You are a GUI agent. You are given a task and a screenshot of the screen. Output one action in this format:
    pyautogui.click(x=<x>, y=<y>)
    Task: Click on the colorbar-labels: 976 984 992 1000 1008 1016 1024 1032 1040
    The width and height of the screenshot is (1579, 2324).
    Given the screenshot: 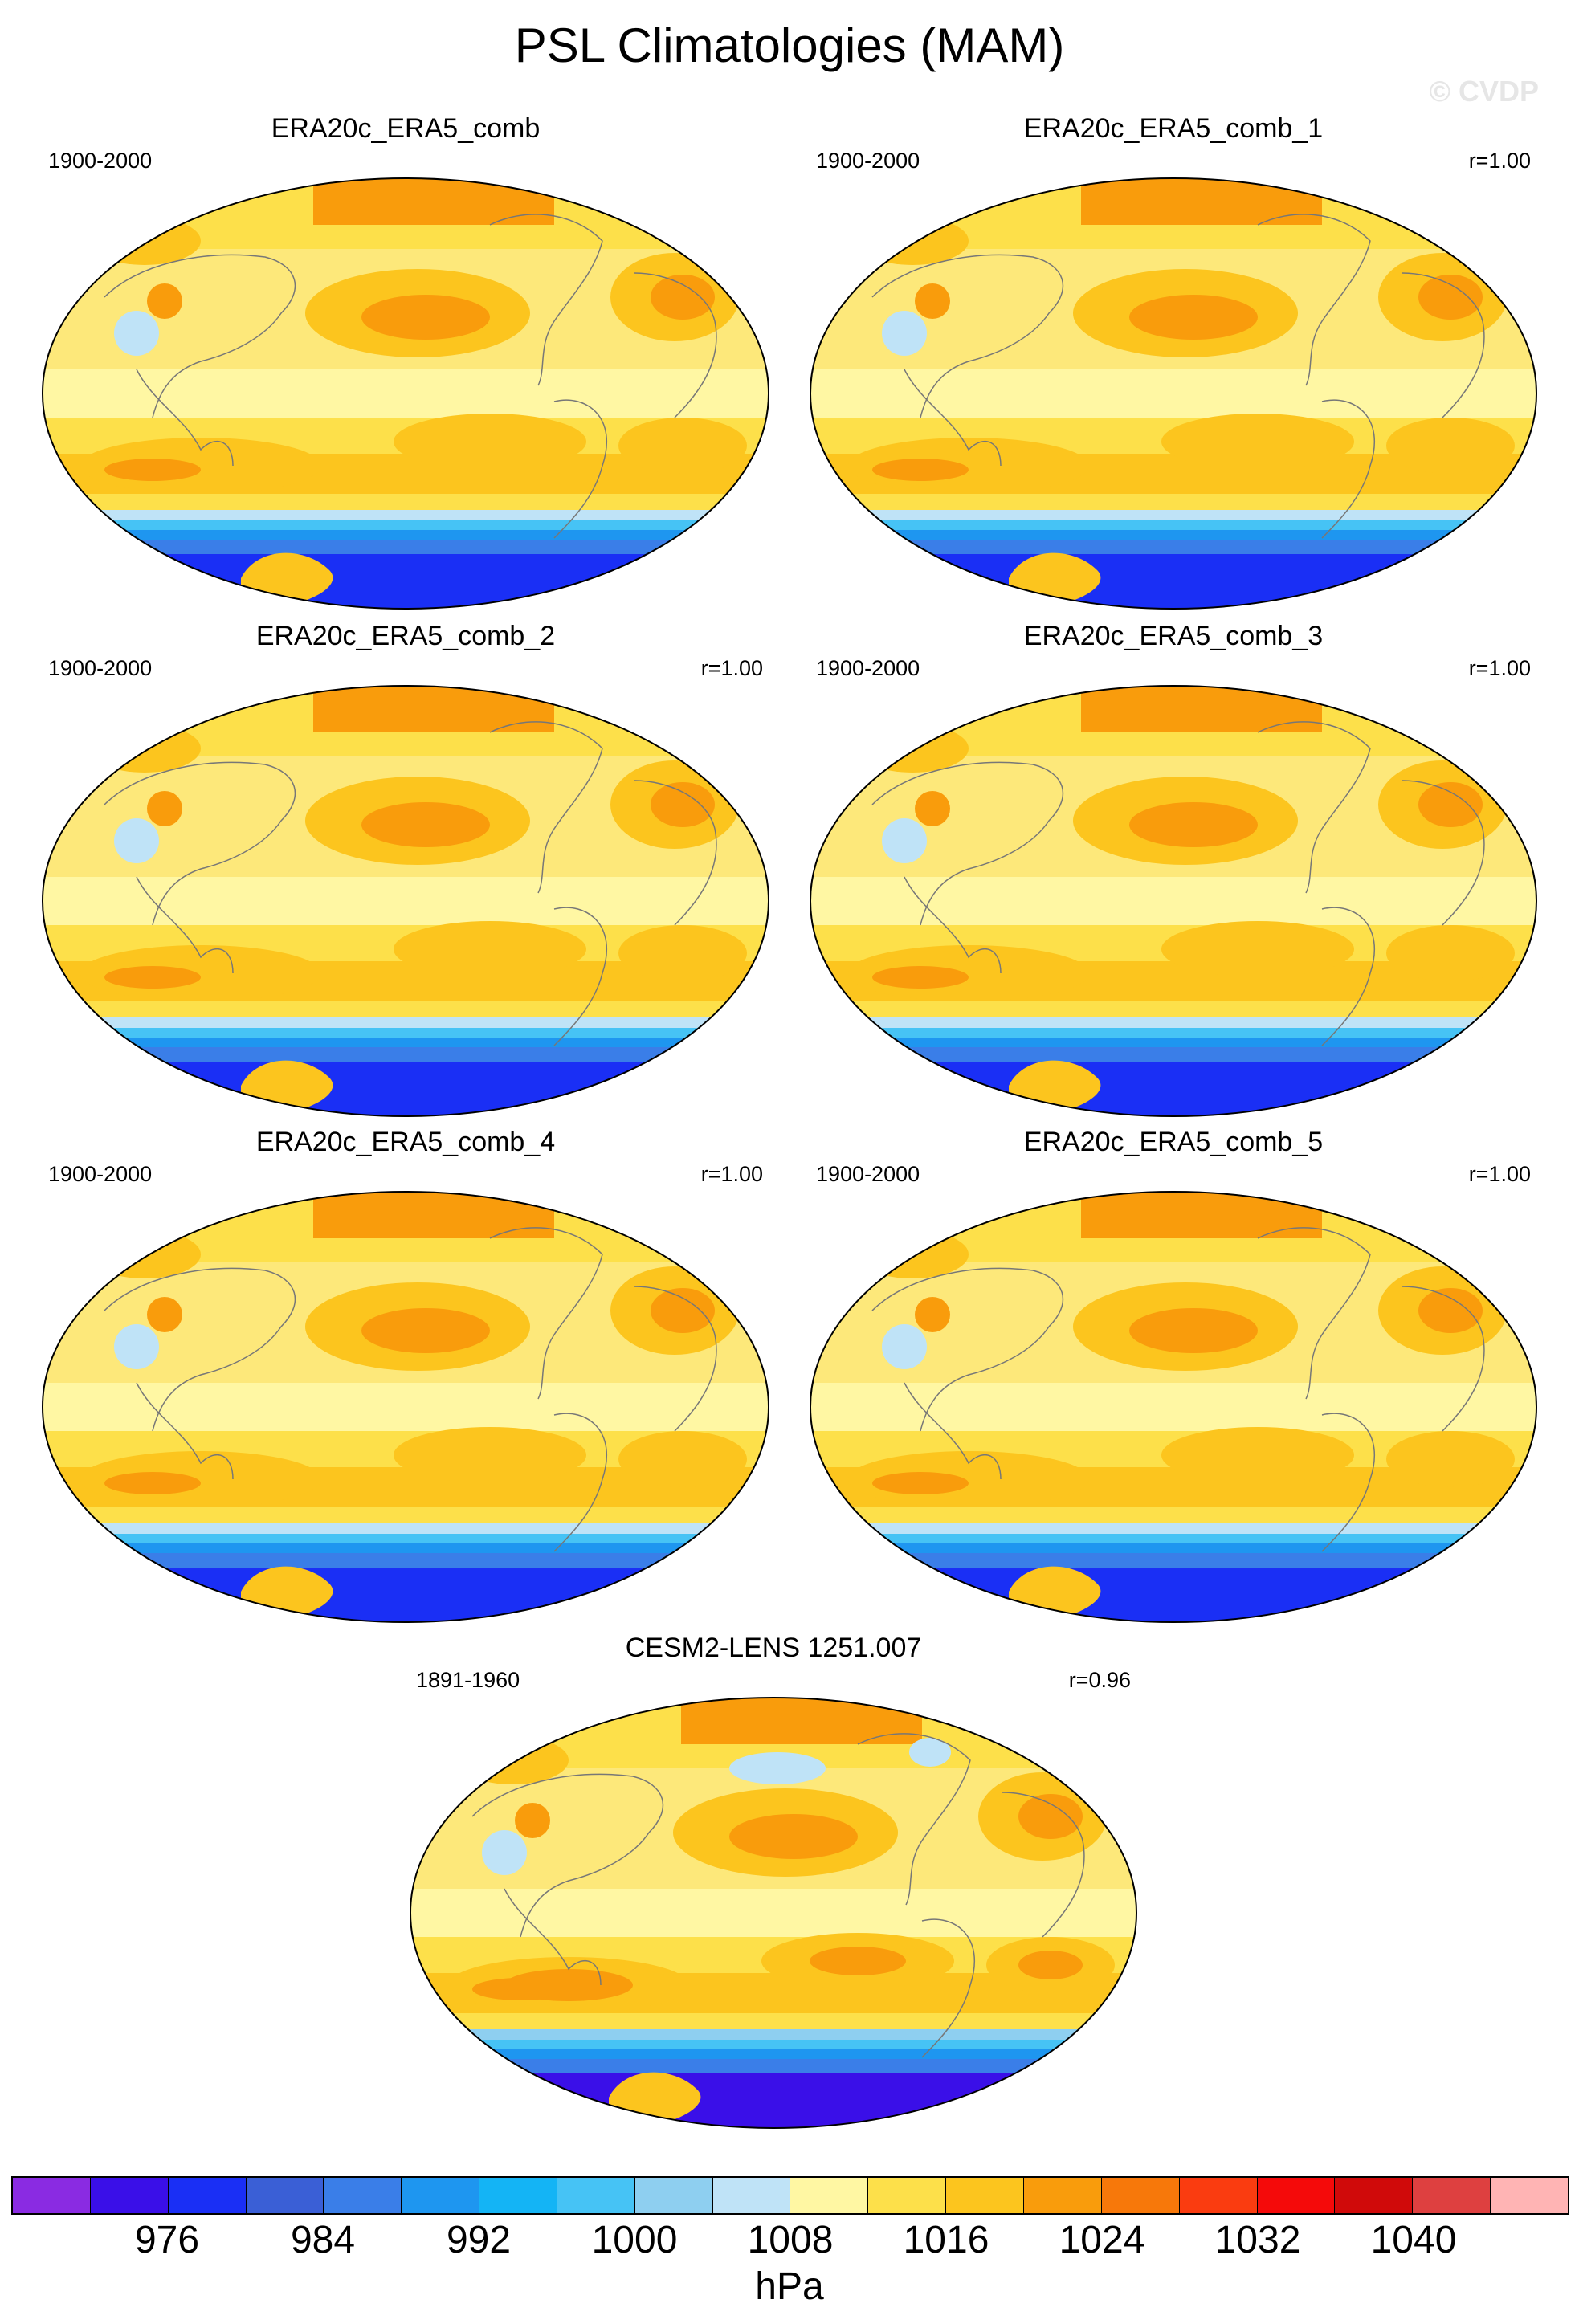 What is the action you would take?
    pyautogui.click(x=790, y=2242)
    